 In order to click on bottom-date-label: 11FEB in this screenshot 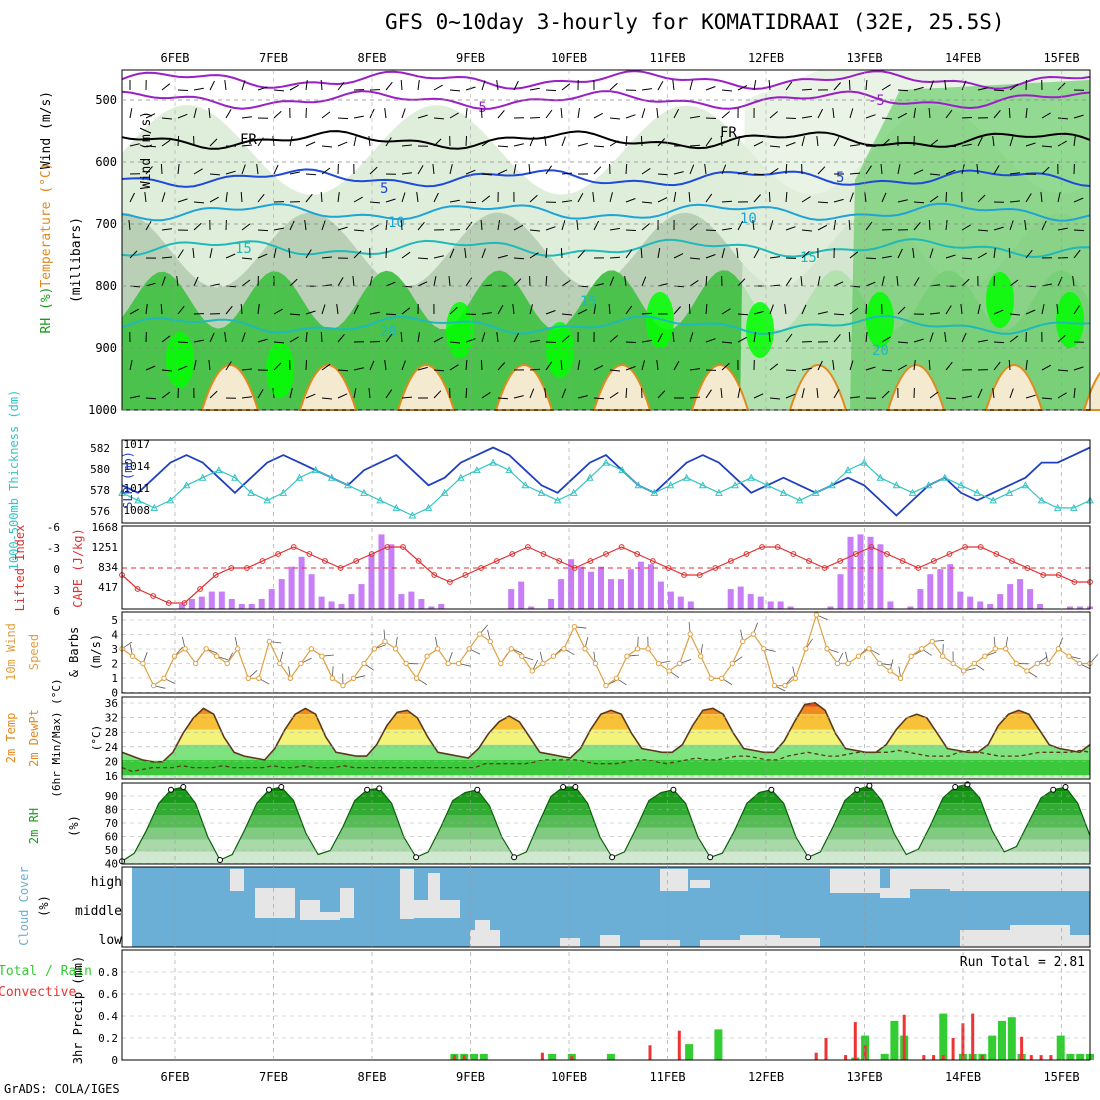, I will do `click(667, 1077)`.